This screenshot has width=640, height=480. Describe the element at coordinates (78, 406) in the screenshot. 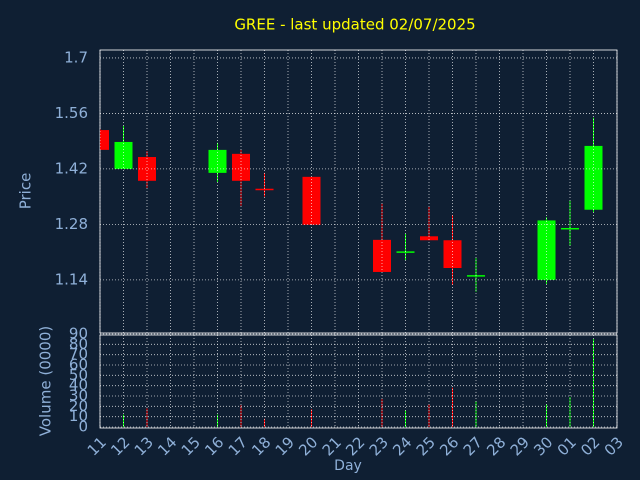

I see `volume-tick-label: 20` at that location.